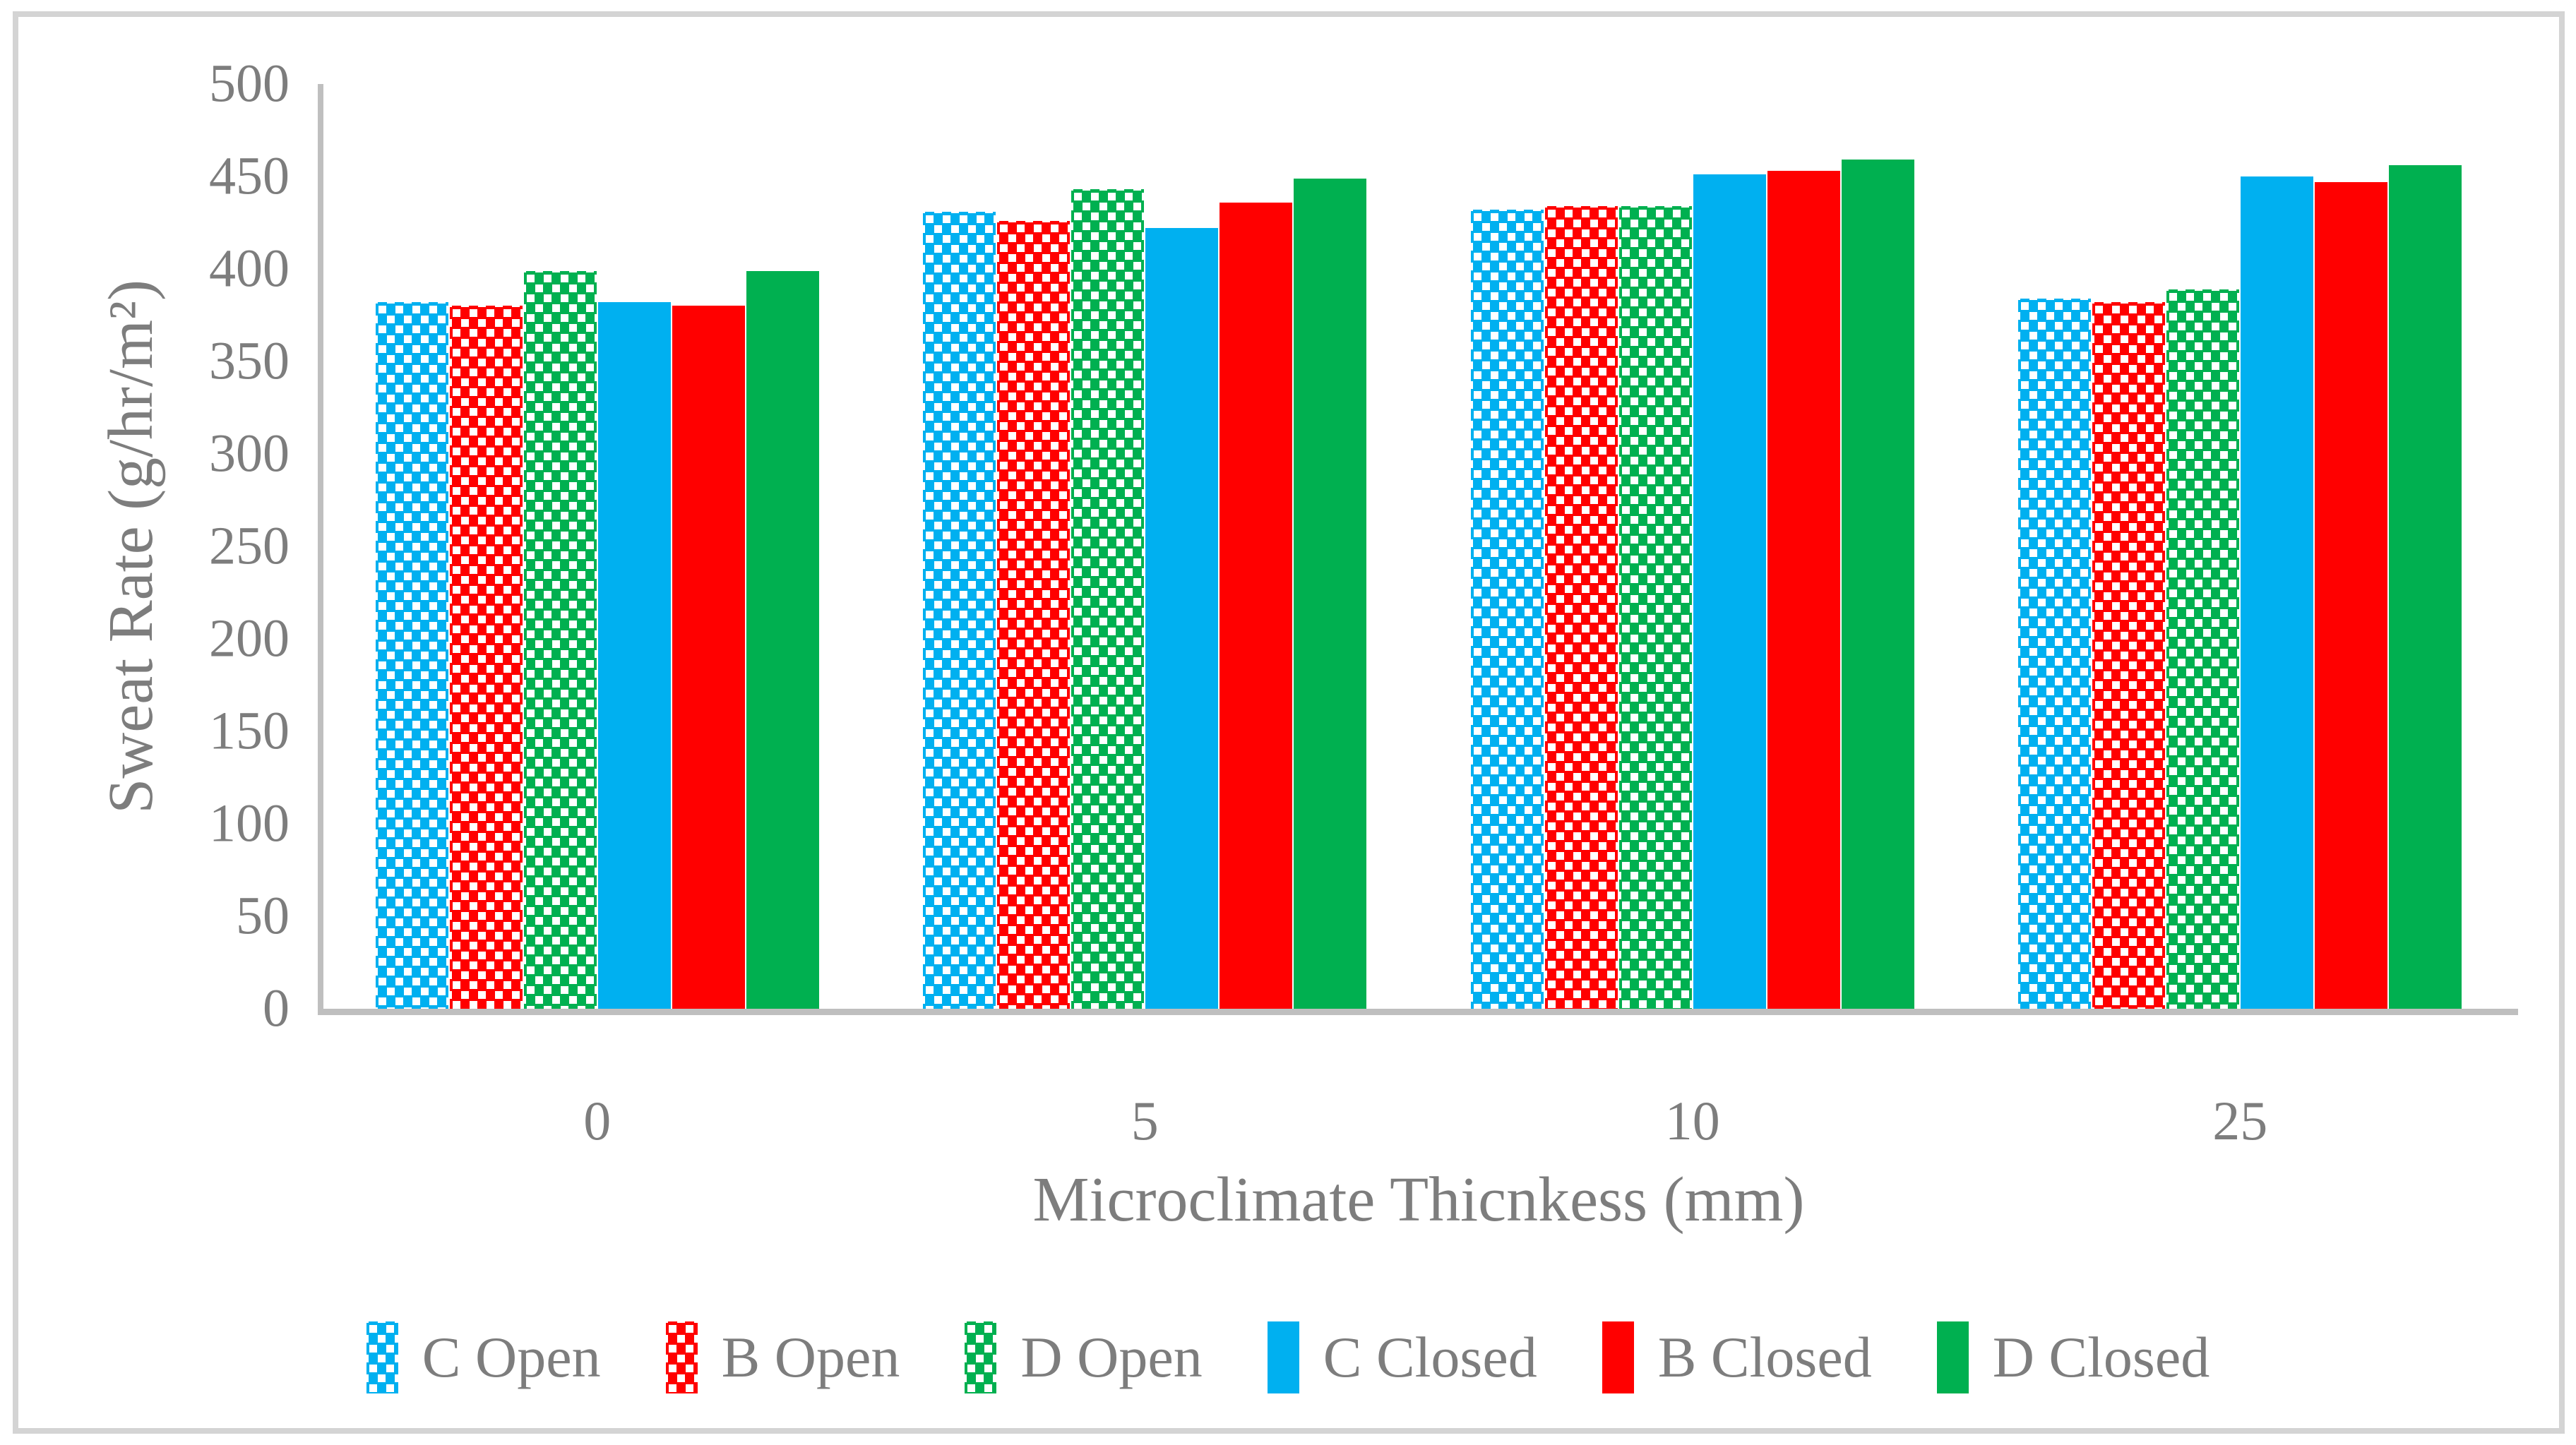  Describe the element at coordinates (1692, 1120) in the screenshot. I see `x-category-label: 10` at that location.